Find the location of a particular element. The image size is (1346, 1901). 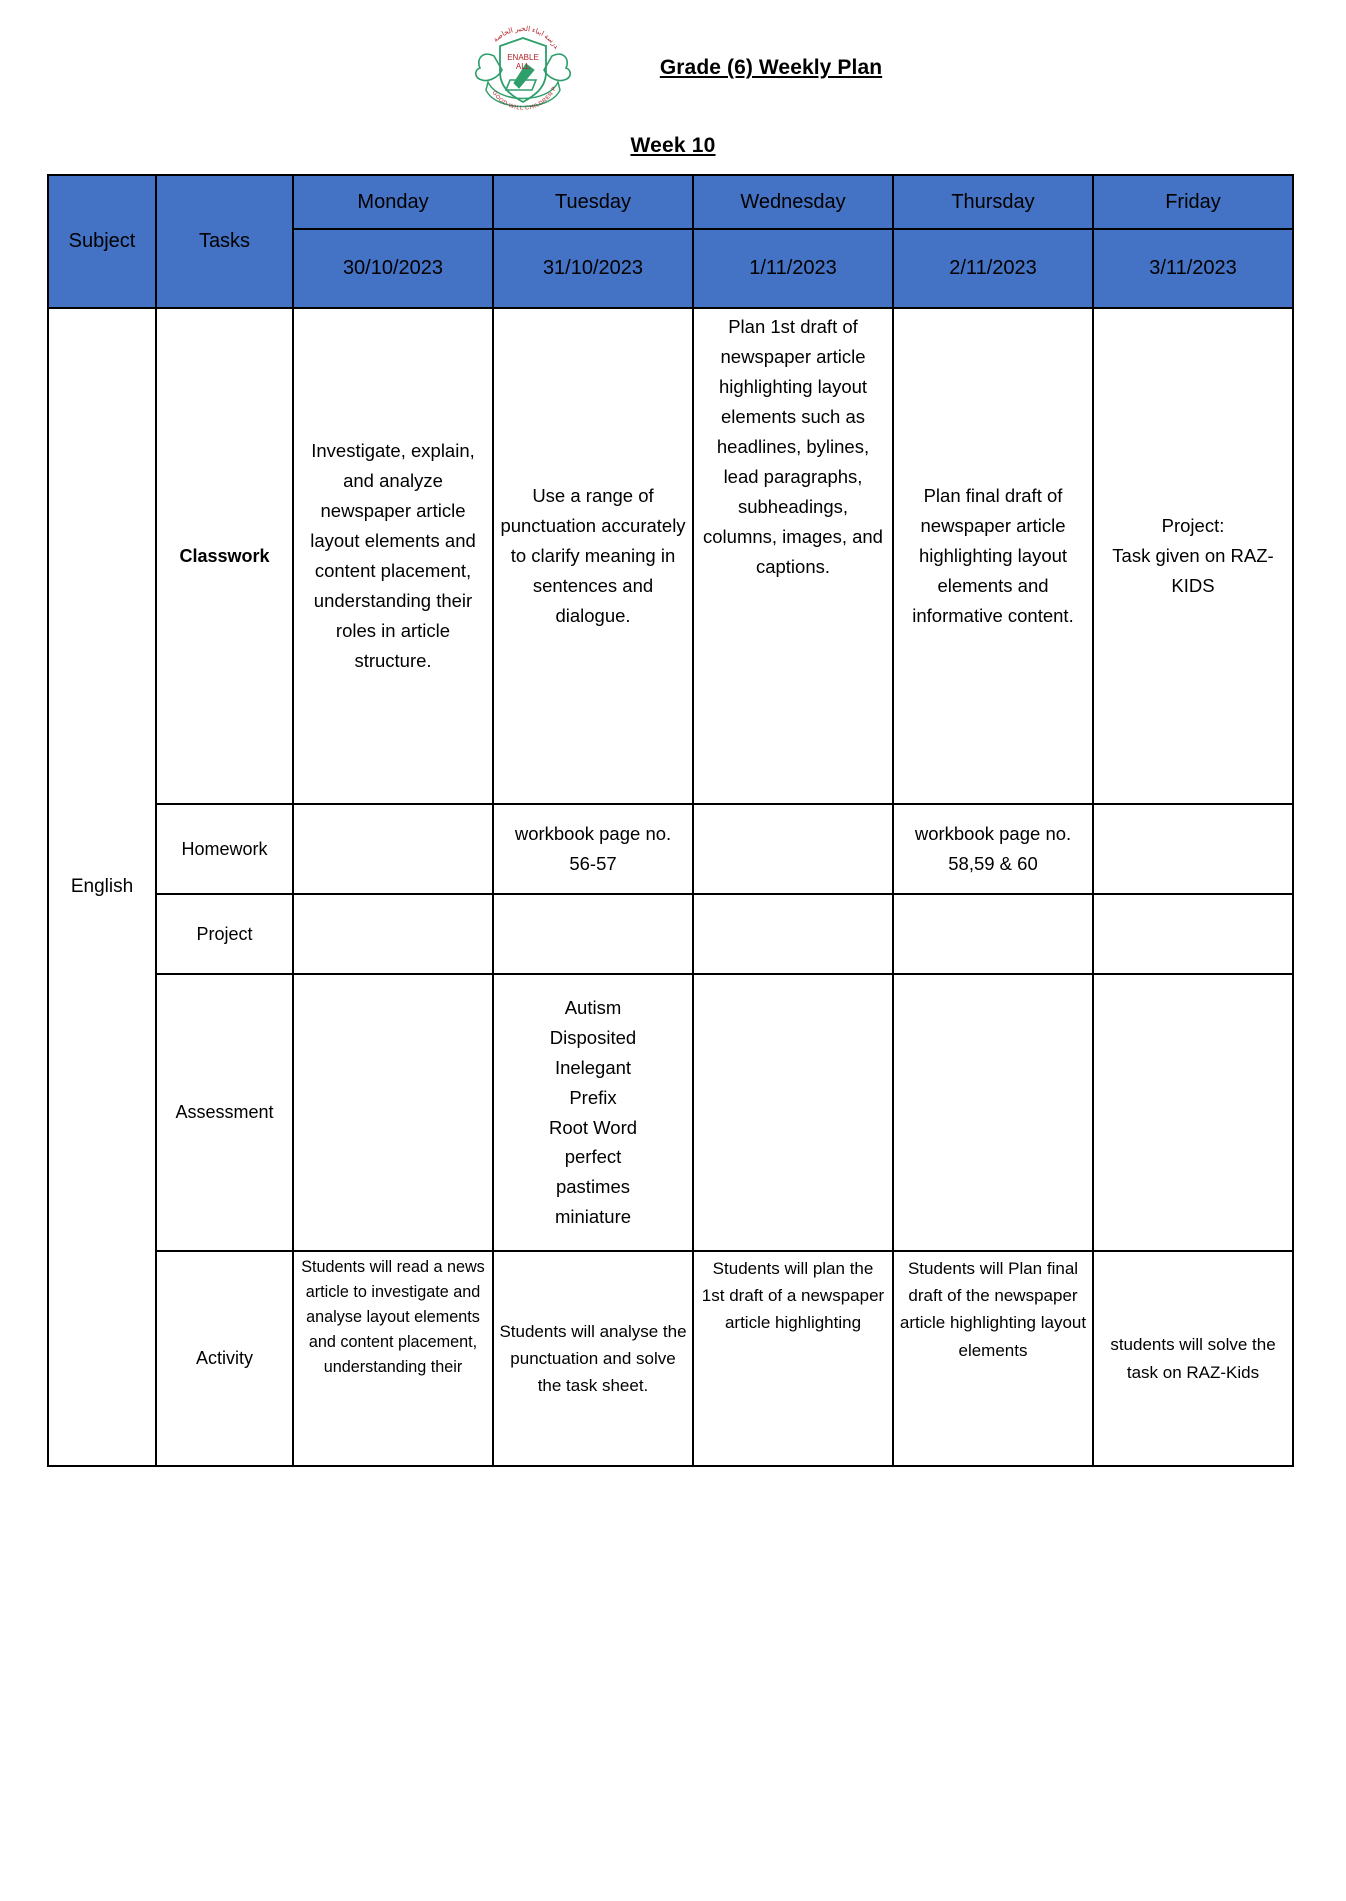

cell-project-wednesday is located at coordinates (793, 934).